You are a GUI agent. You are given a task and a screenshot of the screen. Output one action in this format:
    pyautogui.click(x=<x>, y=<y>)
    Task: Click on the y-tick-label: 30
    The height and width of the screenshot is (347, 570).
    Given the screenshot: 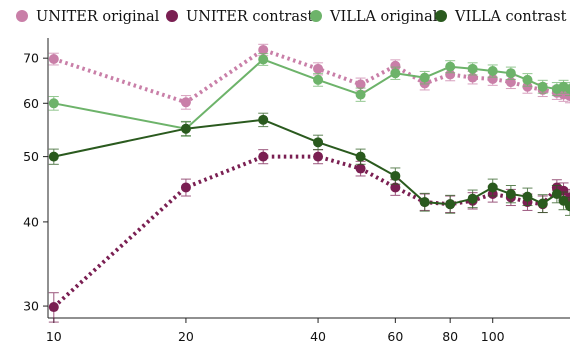 What is the action you would take?
    pyautogui.click(x=31, y=306)
    